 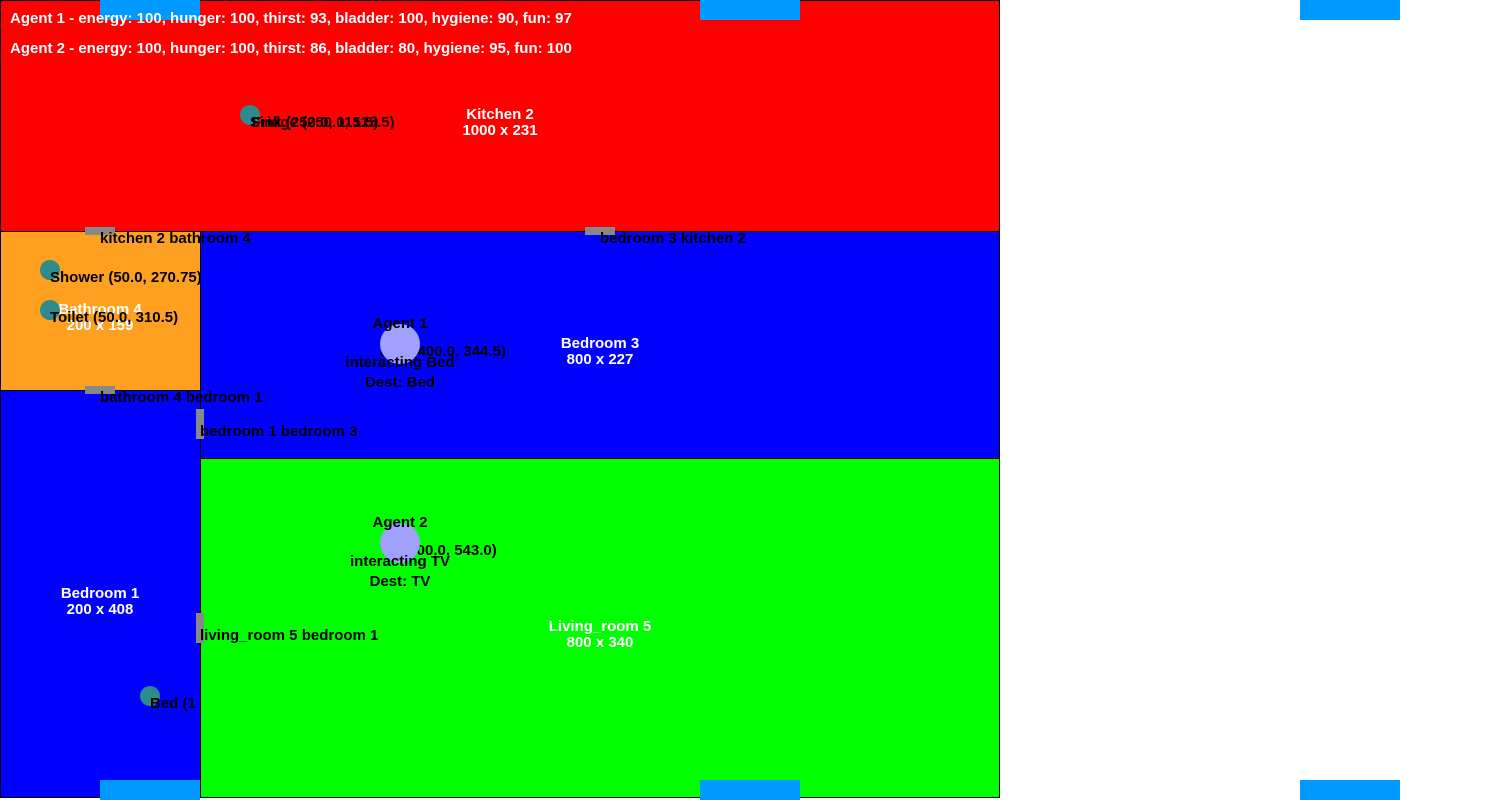 What do you see at coordinates (400, 344) in the screenshot?
I see `agent-1-avatar` at bounding box center [400, 344].